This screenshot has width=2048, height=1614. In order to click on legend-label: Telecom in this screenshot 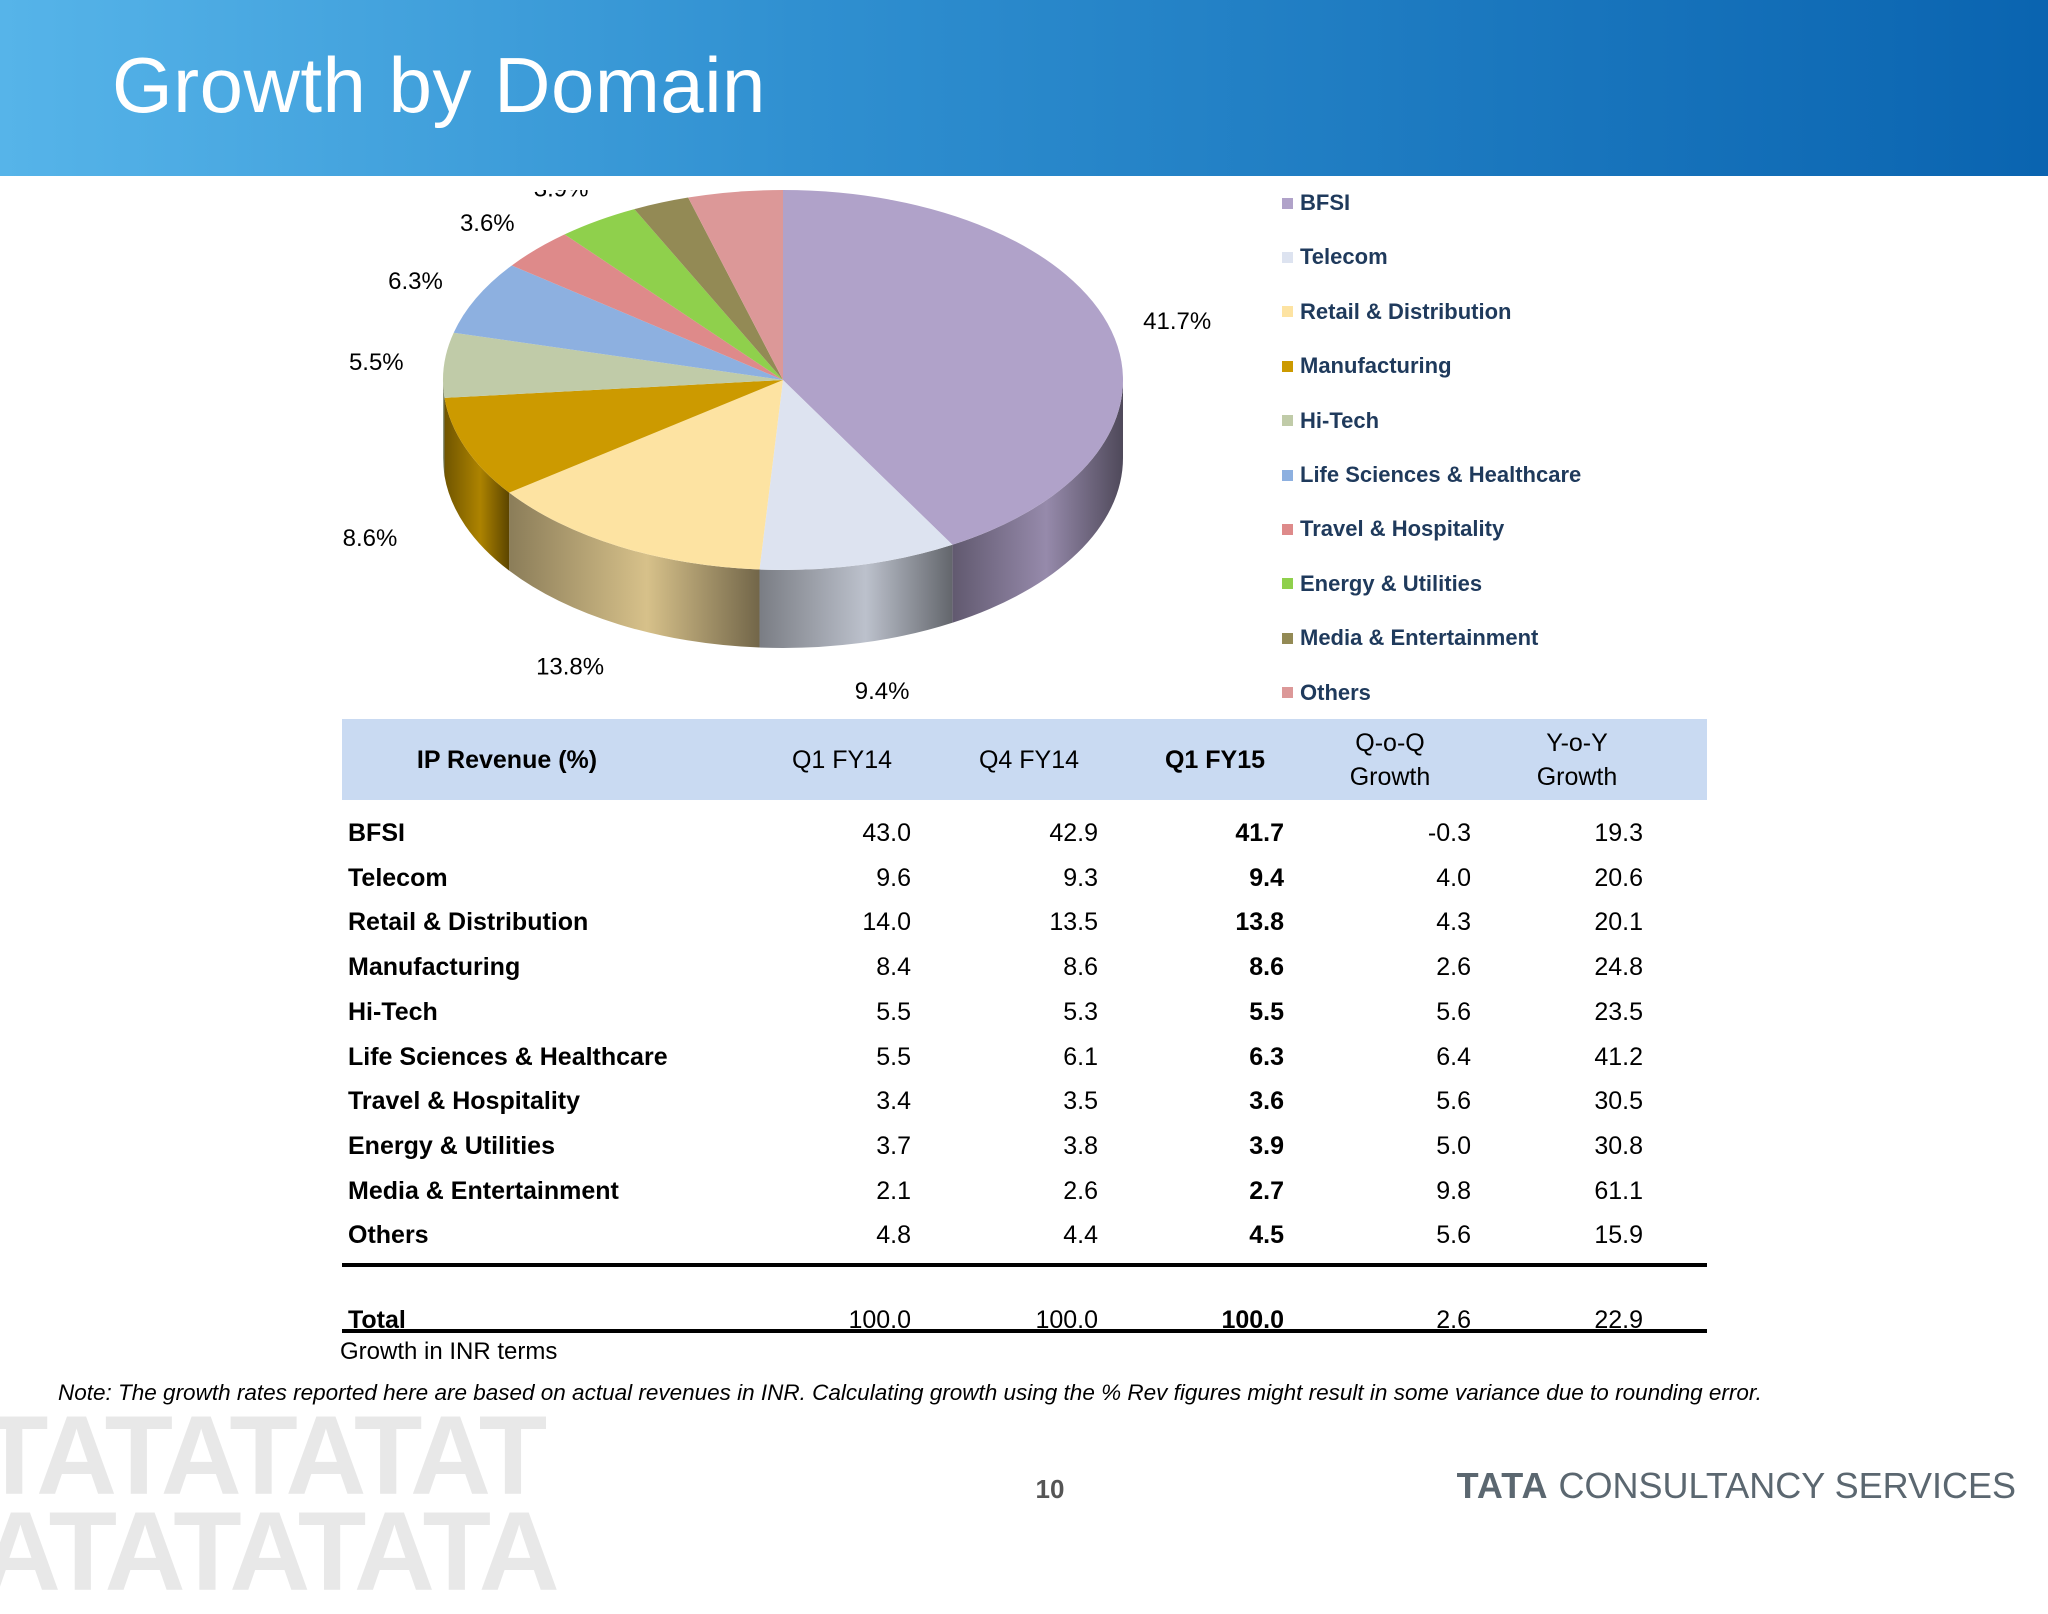, I will do `click(1344, 257)`.